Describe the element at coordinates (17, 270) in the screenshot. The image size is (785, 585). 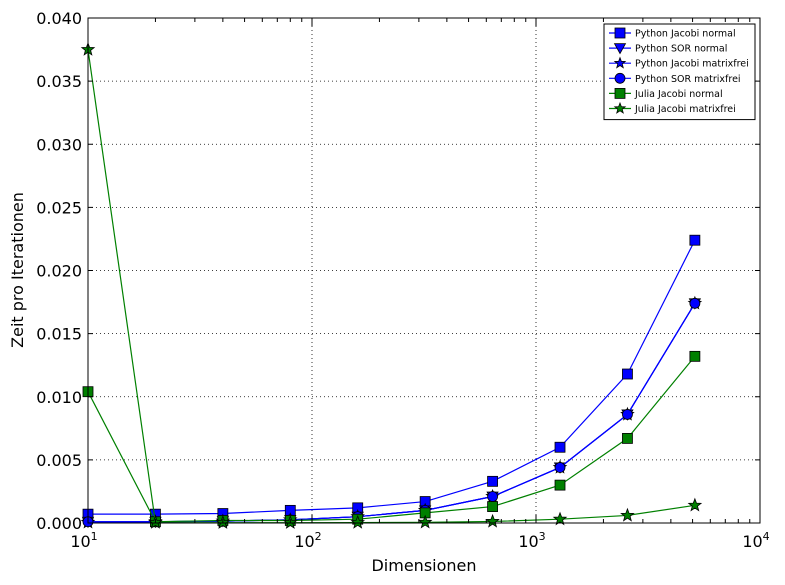
I see `y-axis-label: Zeit pro Iterationen` at that location.